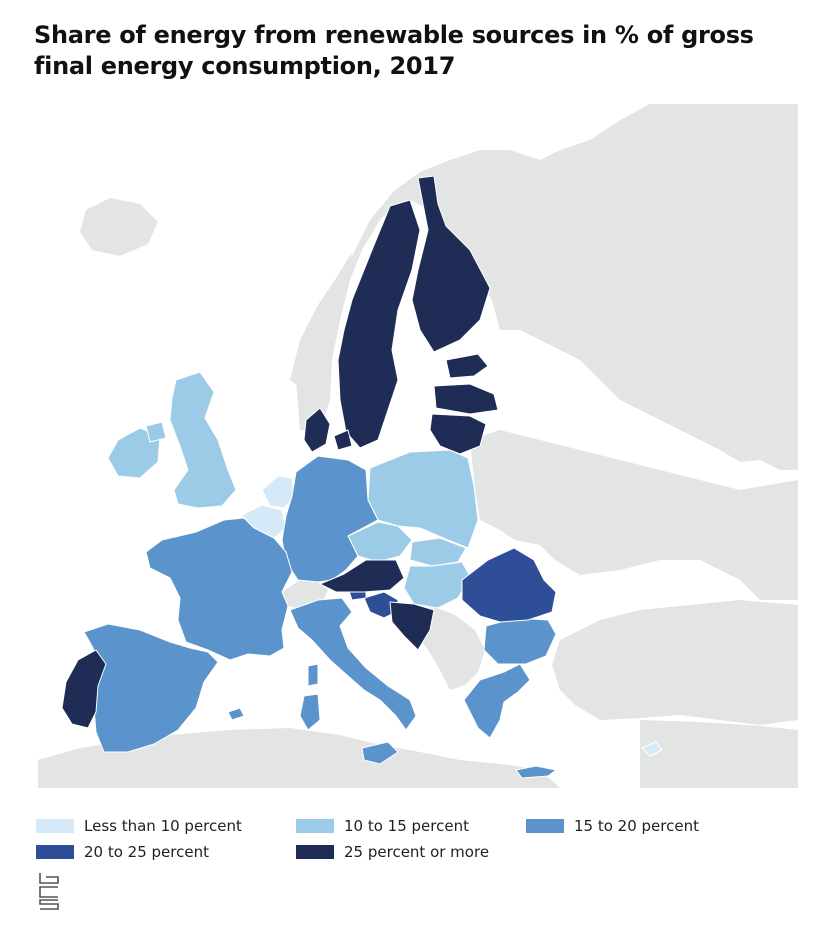 The image size is (824, 928). I want to click on legend-item-20to25: 20 to 25 percent, so click(122, 852).